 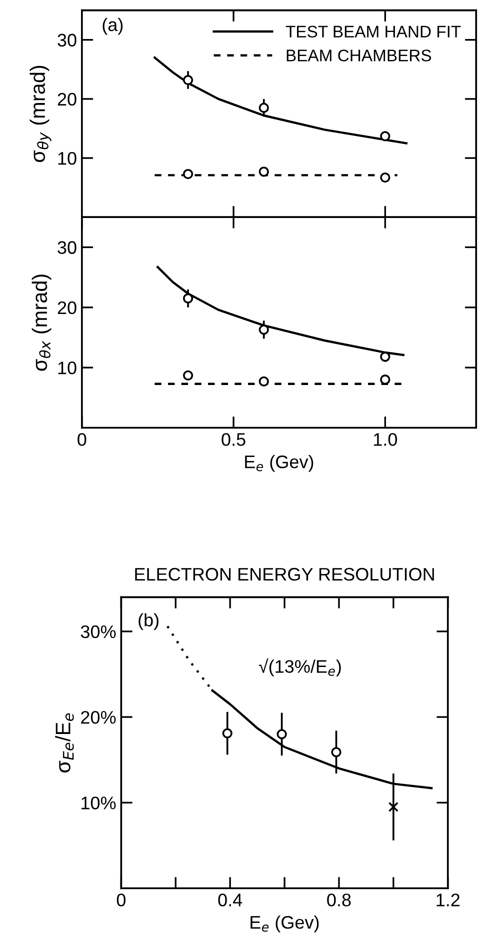 I want to click on x-tick-label: 1.2, so click(x=448, y=900).